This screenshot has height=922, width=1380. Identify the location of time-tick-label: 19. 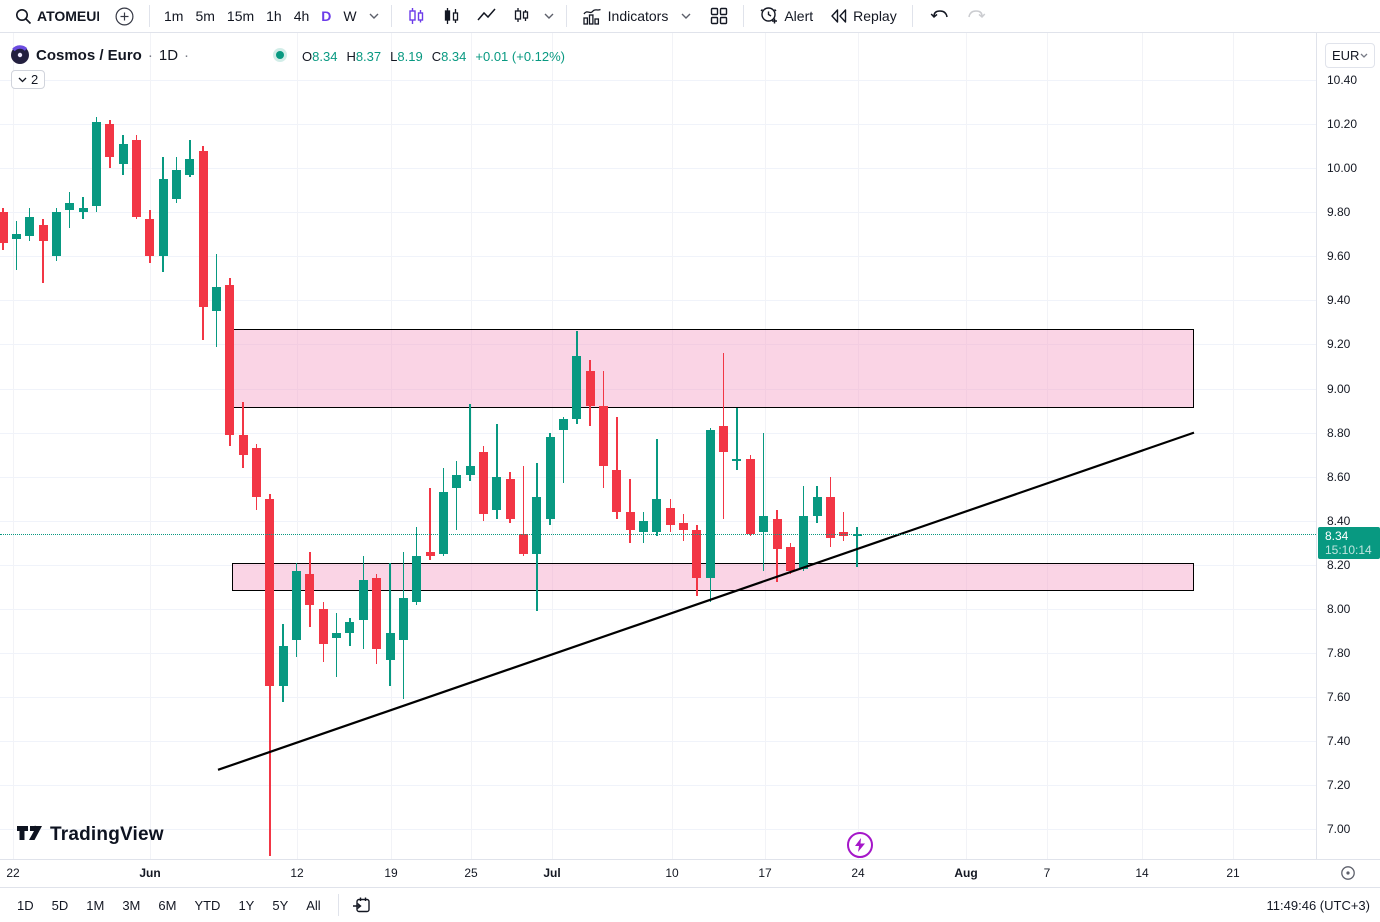
(391, 873).